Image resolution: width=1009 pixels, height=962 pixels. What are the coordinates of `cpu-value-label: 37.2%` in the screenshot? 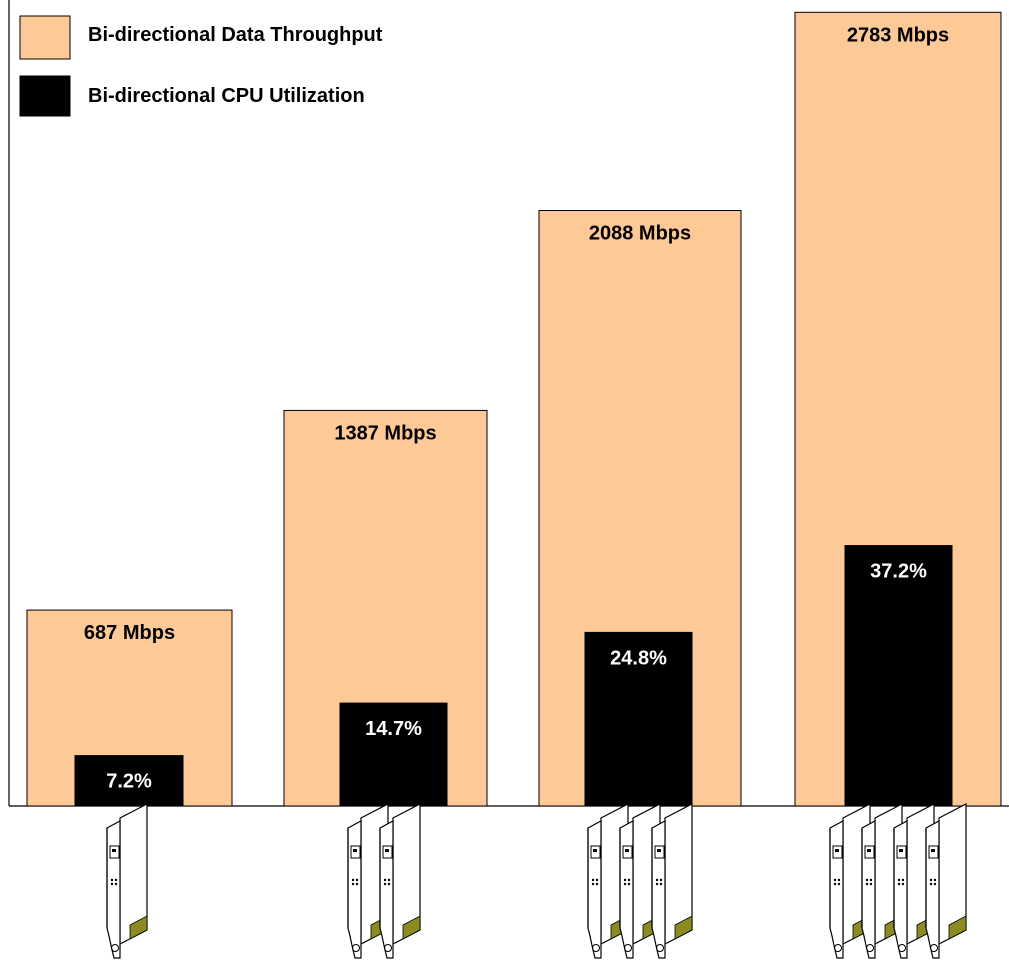 It's located at (898, 572).